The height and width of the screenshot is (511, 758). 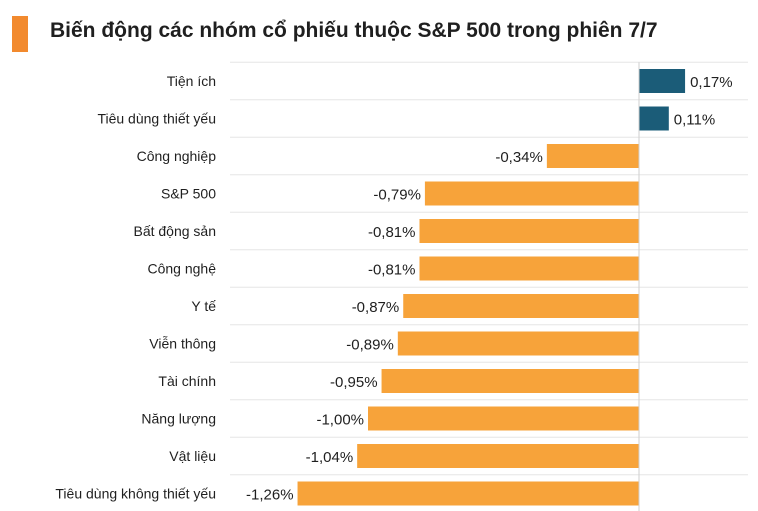 What do you see at coordinates (270, 495) in the screenshot?
I see `value-label: -1,26%` at bounding box center [270, 495].